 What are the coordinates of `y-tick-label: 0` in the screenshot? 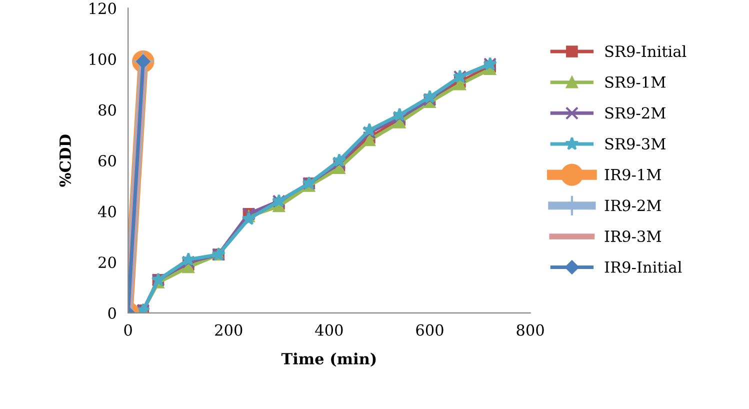 It's located at (112, 313).